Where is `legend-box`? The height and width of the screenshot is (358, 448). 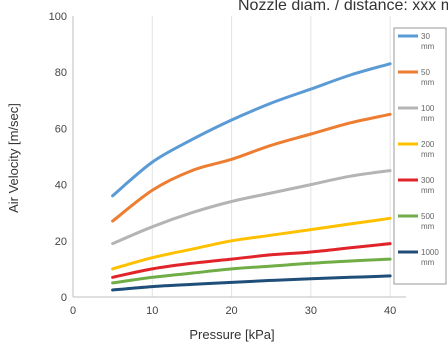 legend-box is located at coordinates (420, 156).